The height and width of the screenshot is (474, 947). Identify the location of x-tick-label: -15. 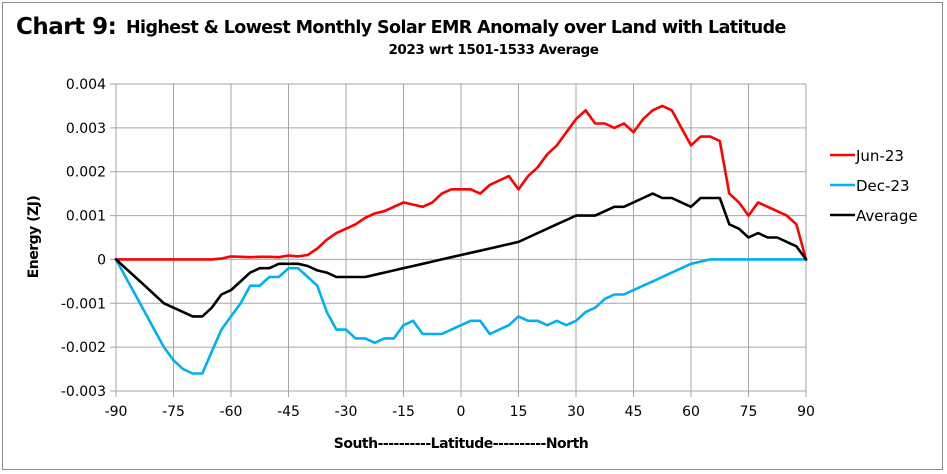
(403, 412).